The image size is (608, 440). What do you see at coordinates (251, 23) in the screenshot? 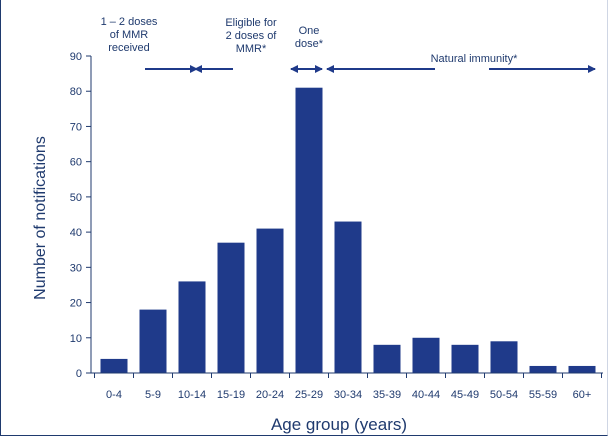
I see `annotation-text: Eligible for` at bounding box center [251, 23].